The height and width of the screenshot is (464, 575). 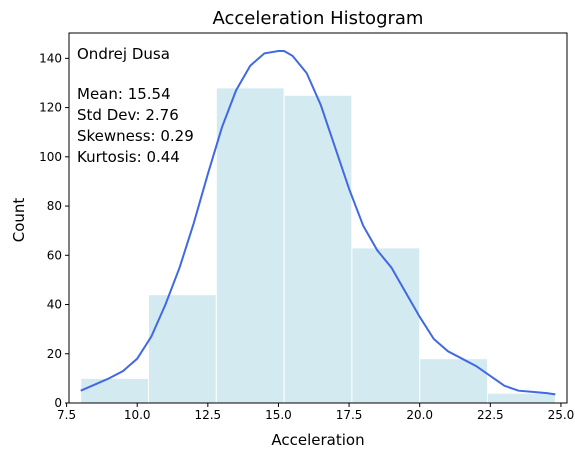 What do you see at coordinates (124, 94) in the screenshot?
I see `annotation-mean: Mean: 15.54` at bounding box center [124, 94].